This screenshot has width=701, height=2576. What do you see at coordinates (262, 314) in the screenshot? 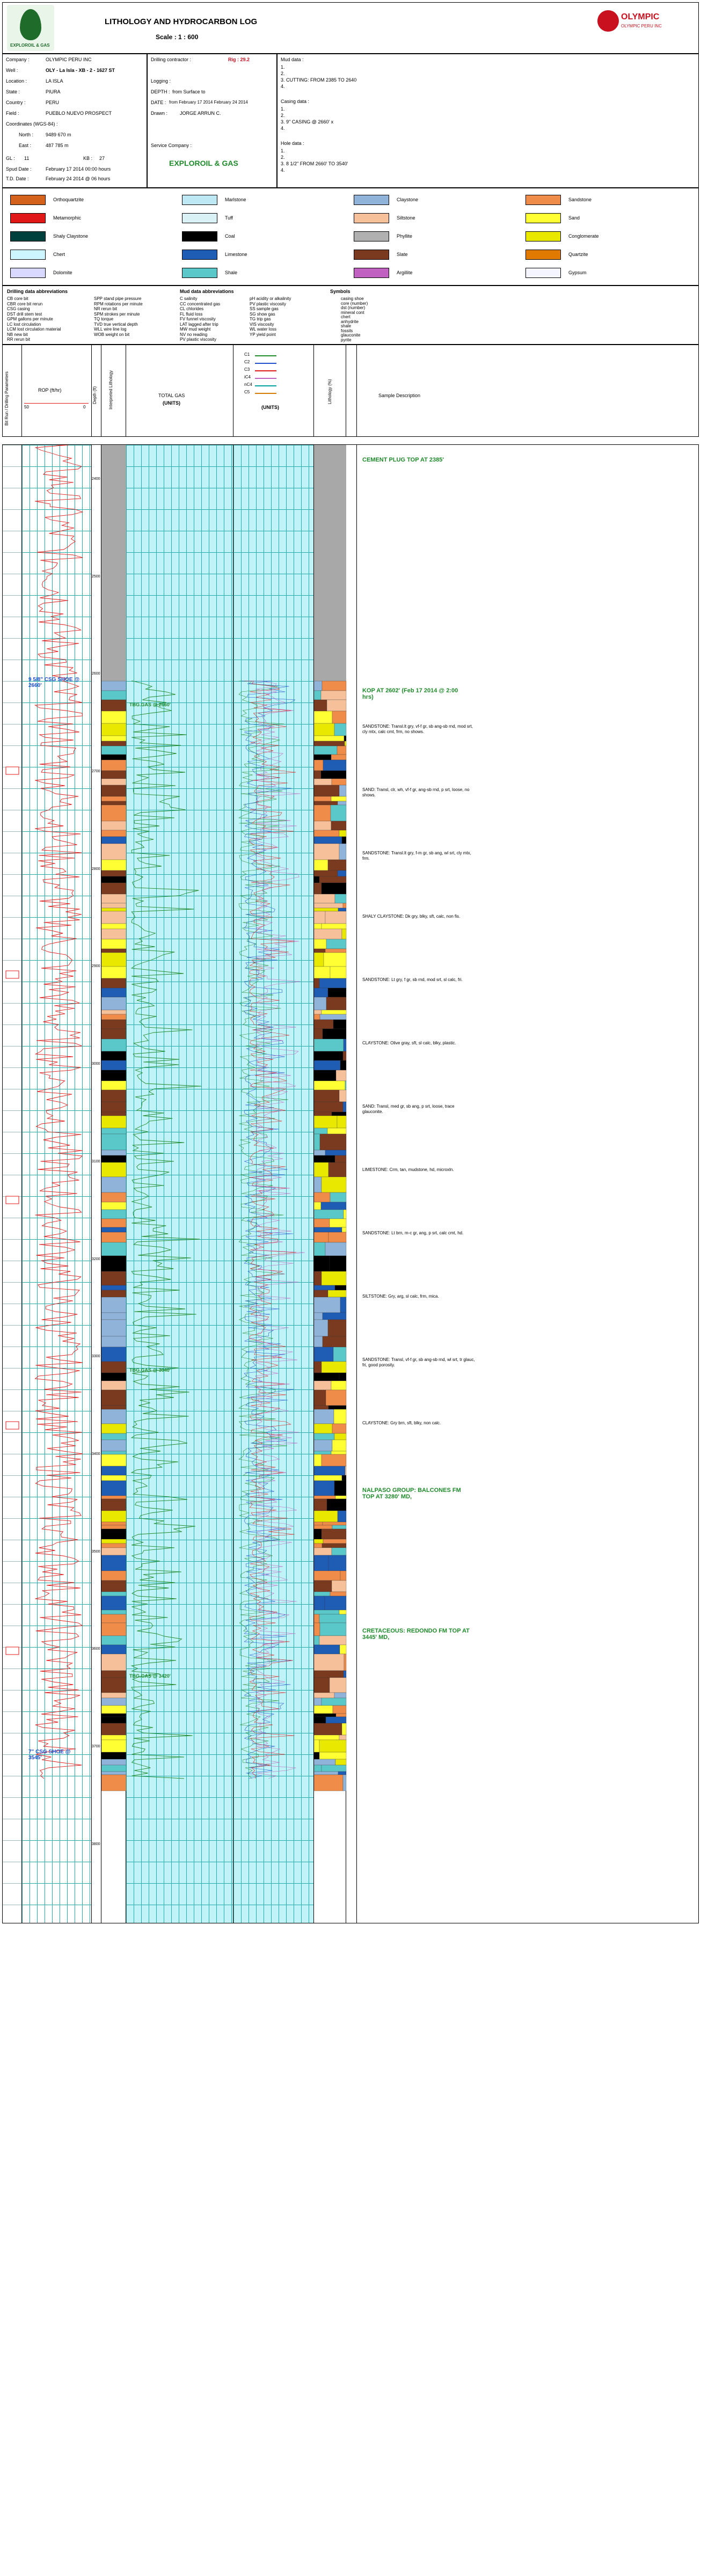
I see `abbrev-item: SG show gas` at bounding box center [262, 314].